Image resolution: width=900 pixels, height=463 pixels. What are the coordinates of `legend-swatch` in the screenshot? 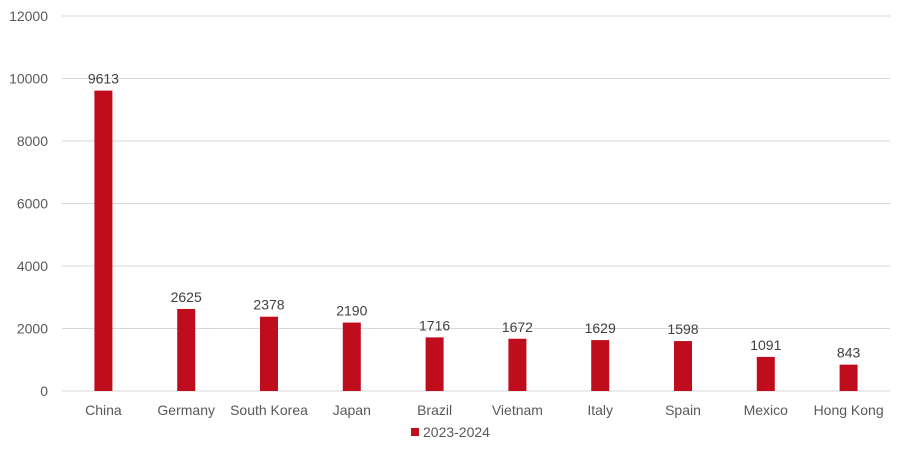 It's located at (415, 432).